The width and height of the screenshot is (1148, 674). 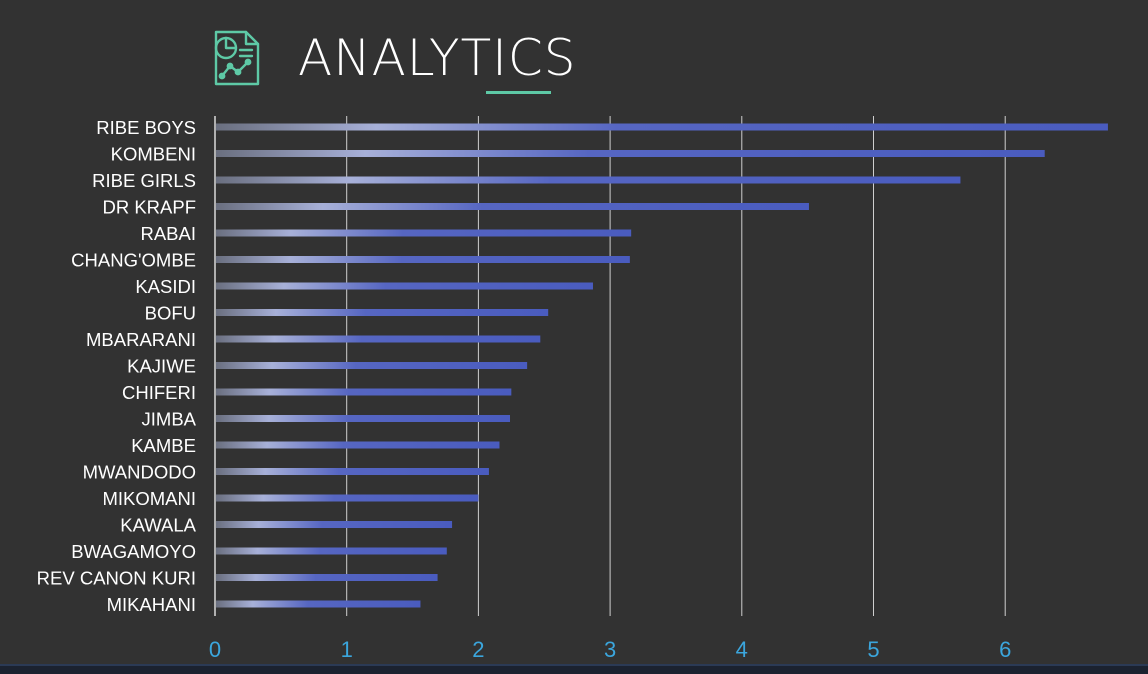 What do you see at coordinates (215, 649) in the screenshot?
I see `x-tick-label: 0` at bounding box center [215, 649].